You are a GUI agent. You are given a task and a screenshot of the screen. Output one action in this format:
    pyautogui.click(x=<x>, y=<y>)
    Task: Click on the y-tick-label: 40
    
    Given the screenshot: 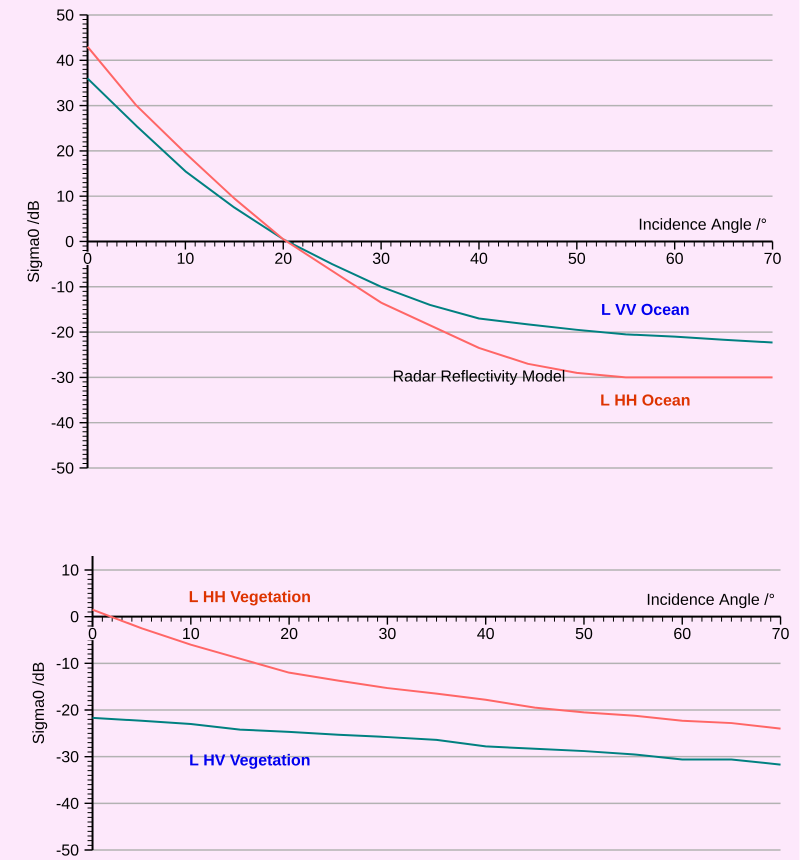 What is the action you would take?
    pyautogui.click(x=65, y=60)
    